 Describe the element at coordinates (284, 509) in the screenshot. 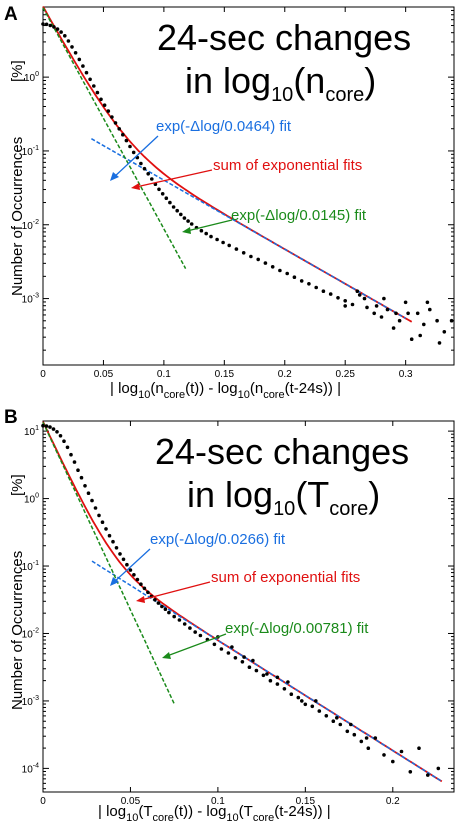

I see `panel-b-title-sub10: 10` at that location.